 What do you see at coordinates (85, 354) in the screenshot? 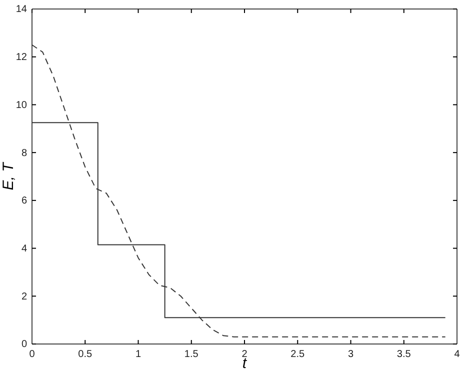
I see `x-tick-label: 0.5` at bounding box center [85, 354].